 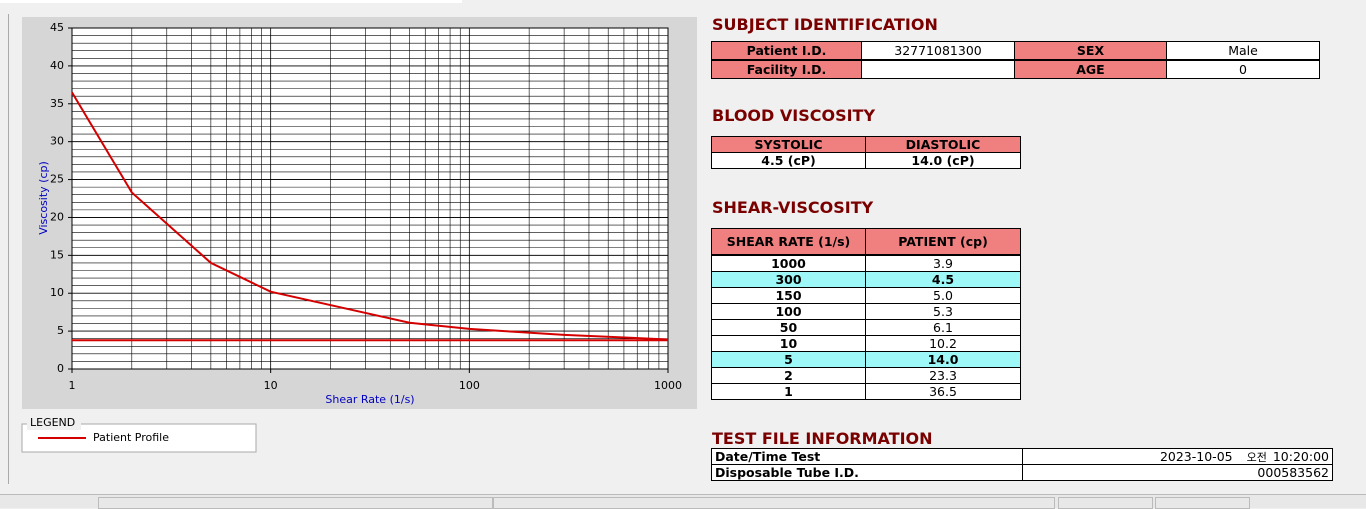 What do you see at coordinates (788, 160) in the screenshot?
I see `value-cell: 4.5 (cP)` at bounding box center [788, 160].